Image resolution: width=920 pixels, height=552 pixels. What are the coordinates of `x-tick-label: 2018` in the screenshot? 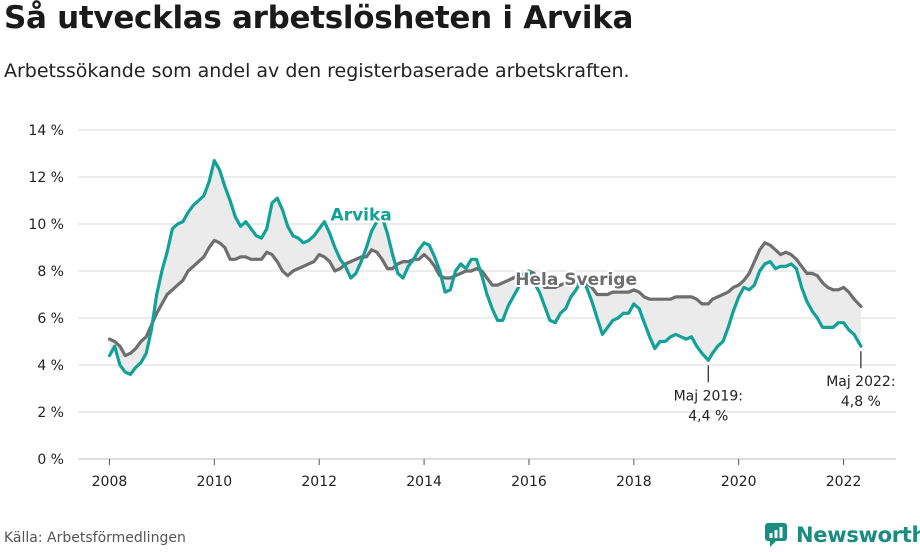 It's located at (634, 482).